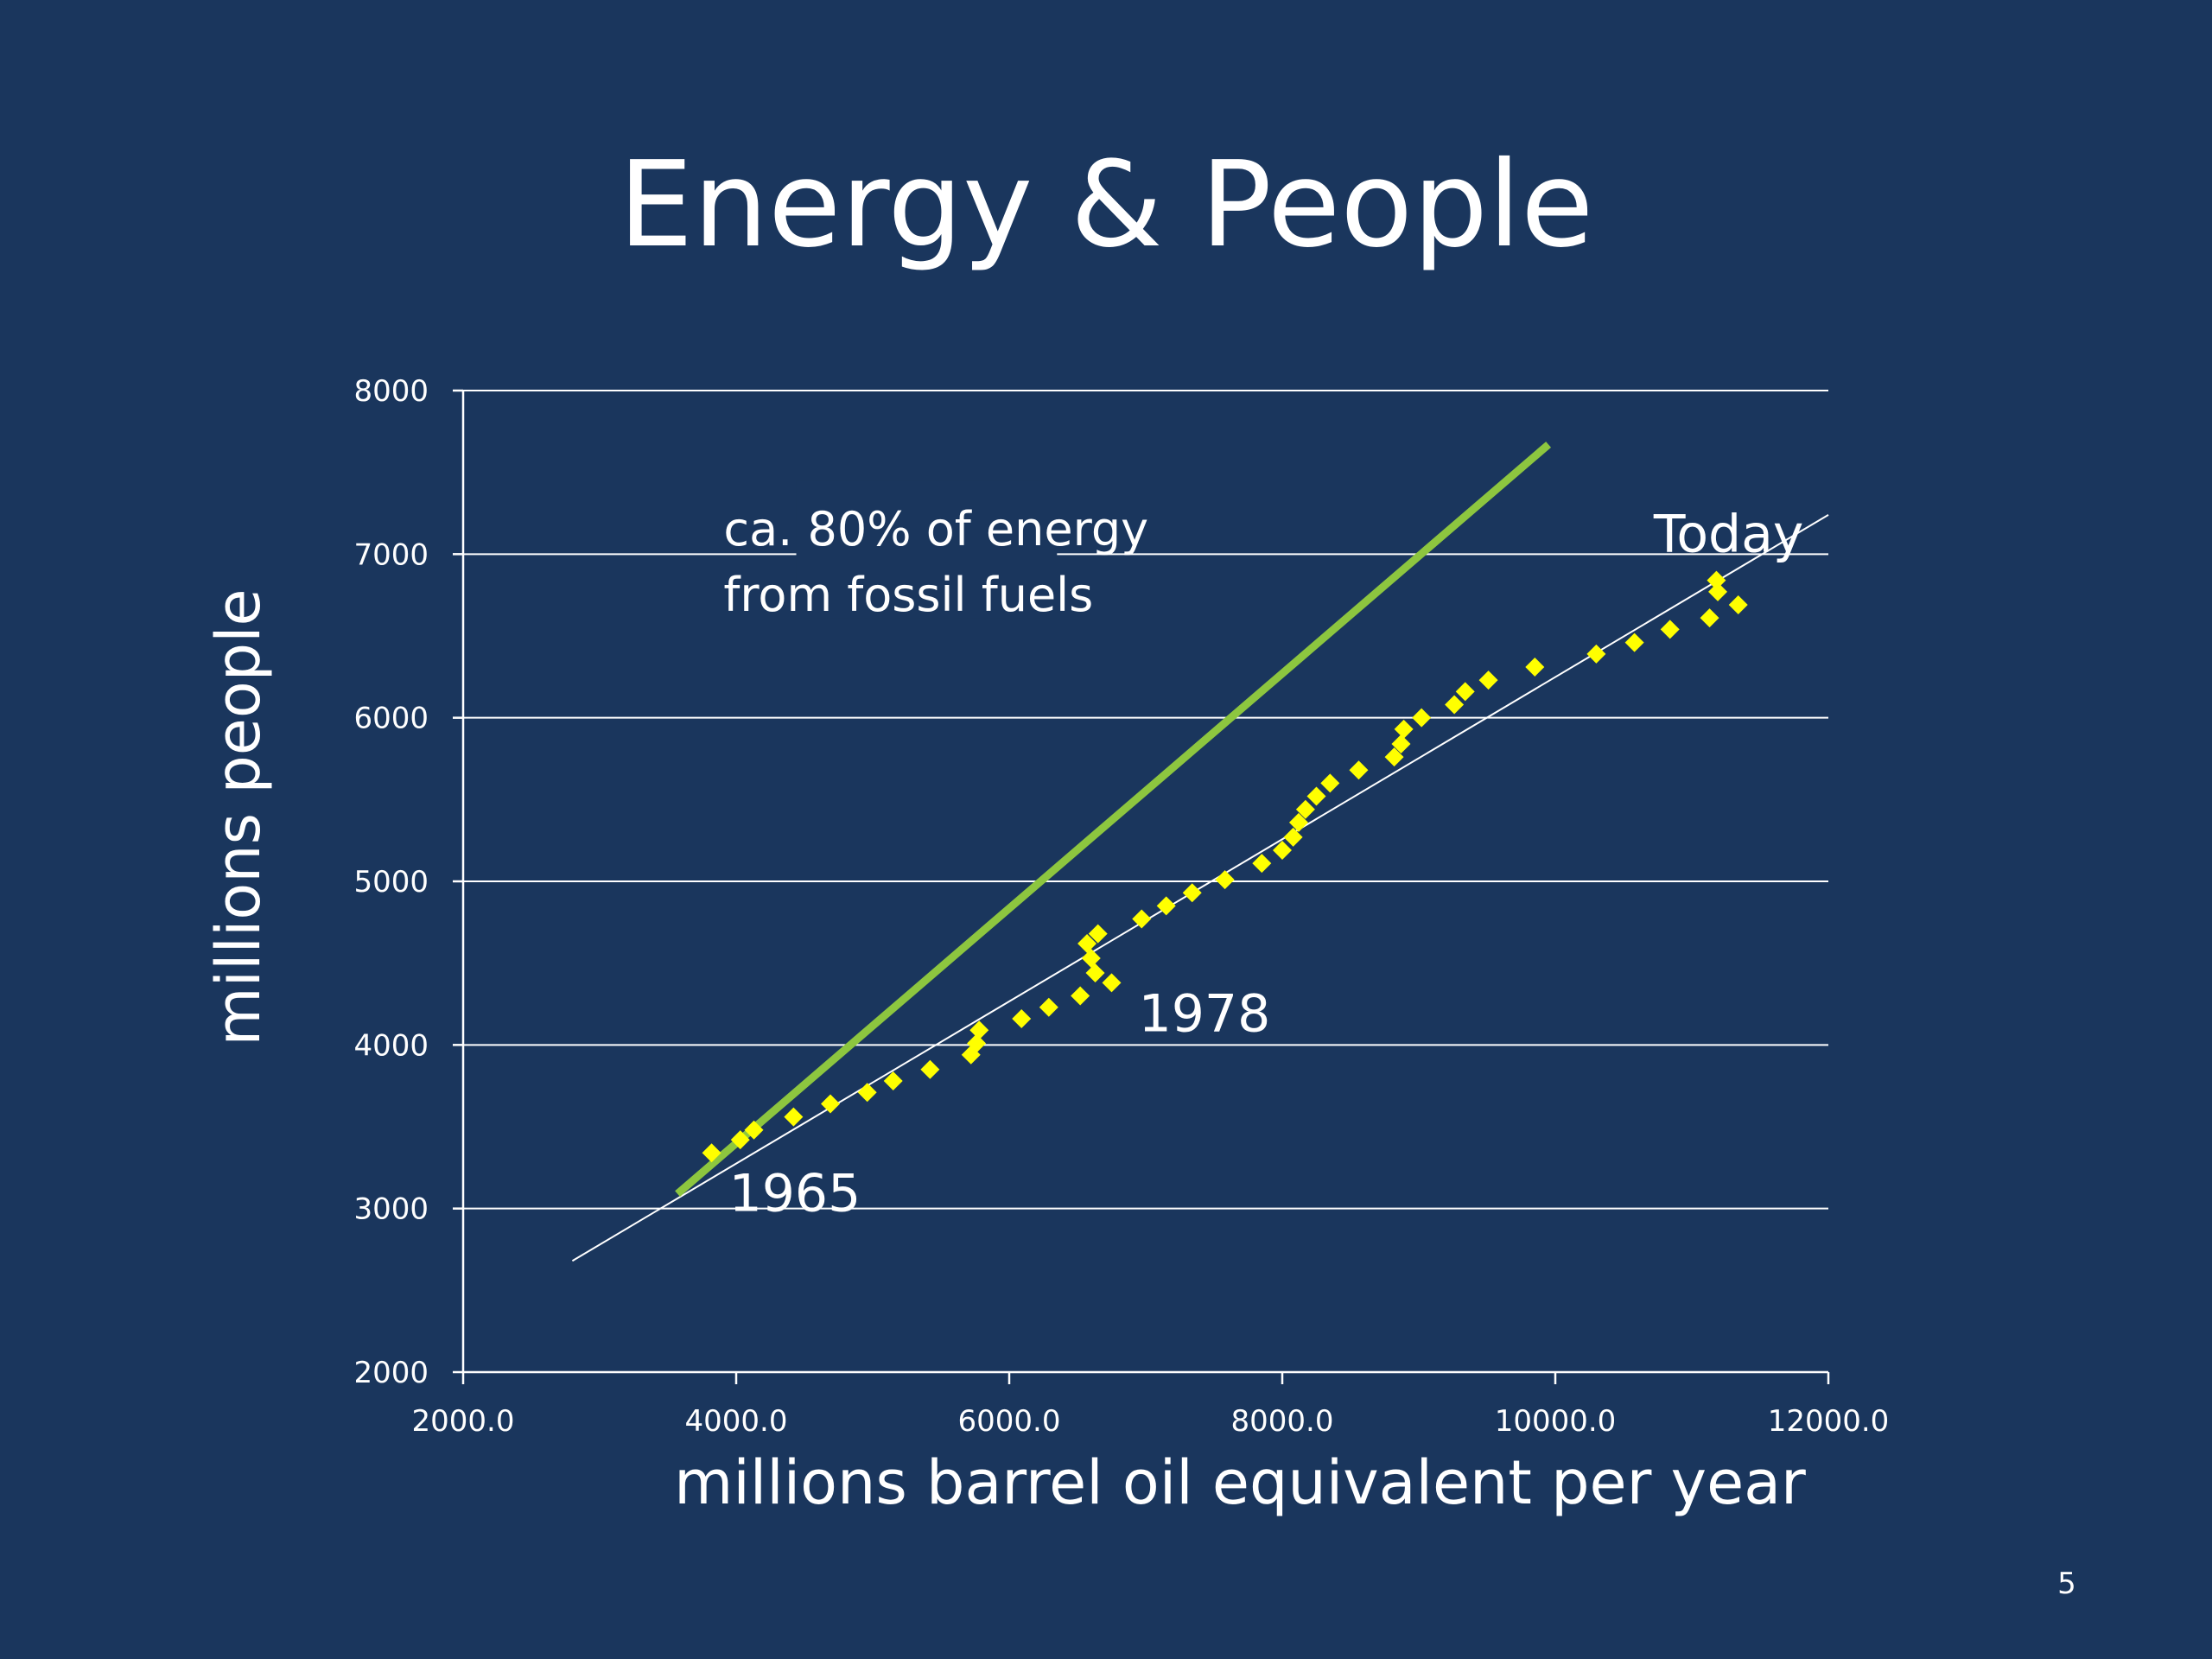 This screenshot has height=1659, width=2212. What do you see at coordinates (391, 882) in the screenshot?
I see `y-tick-label-5000: 5000` at bounding box center [391, 882].